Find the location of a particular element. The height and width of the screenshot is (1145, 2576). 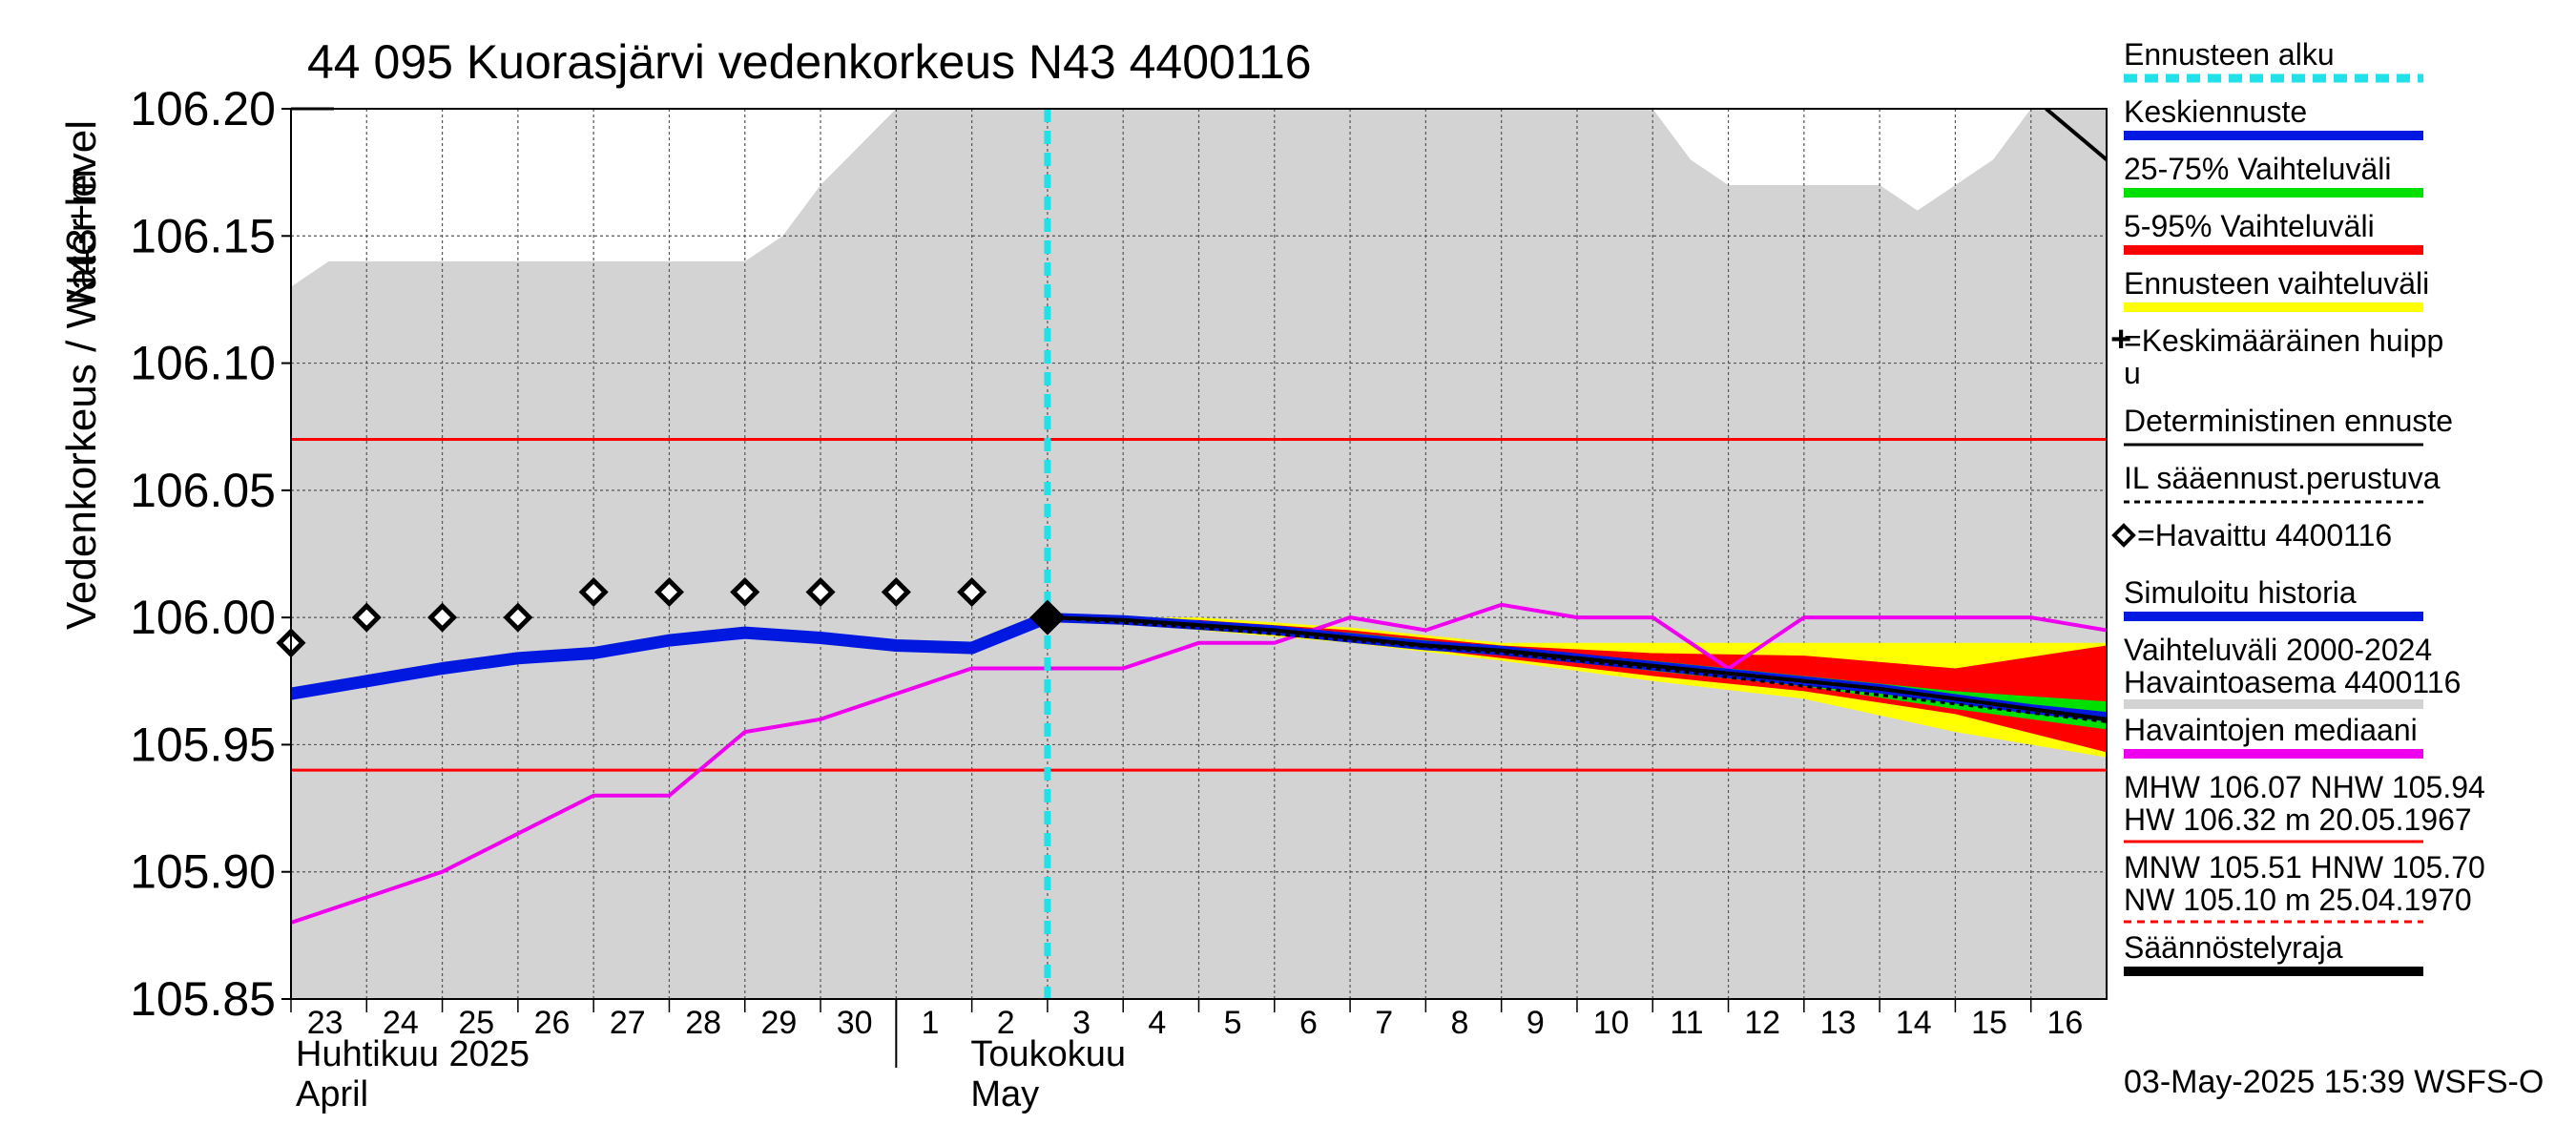

percentile-5-95-band is located at coordinates (1577, 685).